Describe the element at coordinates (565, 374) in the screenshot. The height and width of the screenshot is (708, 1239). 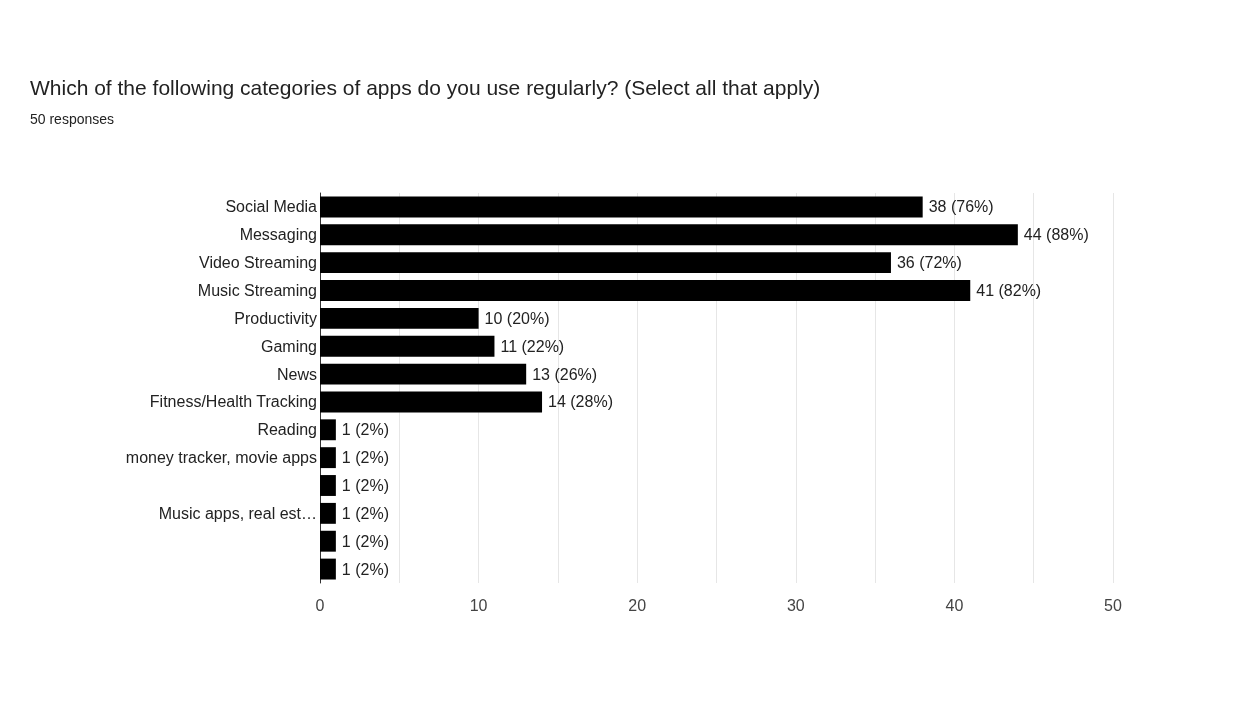
I see `data-label: 13 (26%)` at that location.